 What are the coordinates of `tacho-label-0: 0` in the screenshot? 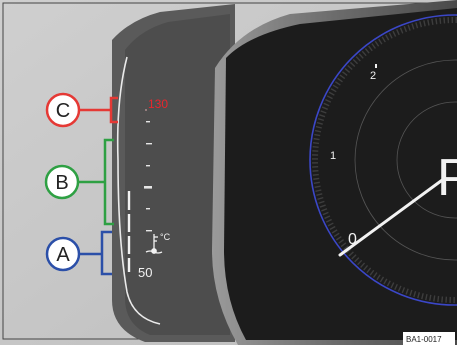 It's located at (352, 239).